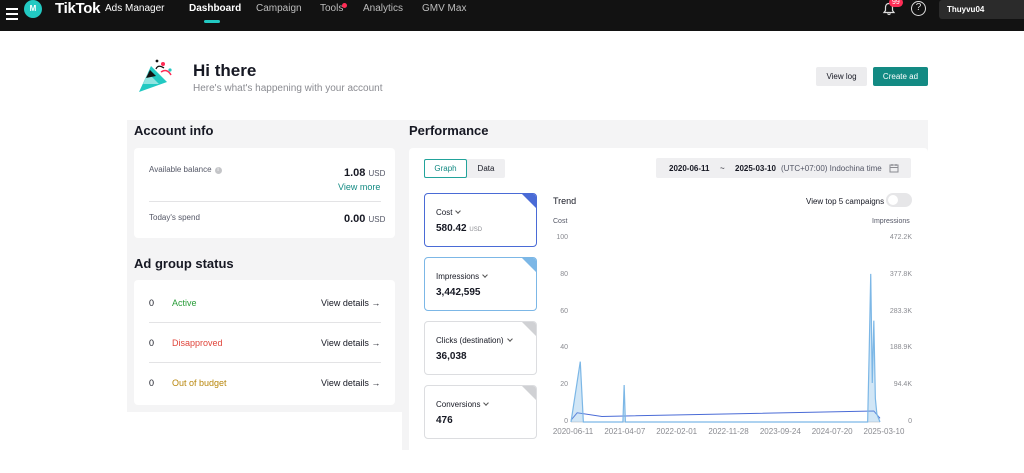  What do you see at coordinates (135, 8) in the screenshot?
I see `ads-manager-label: Ads Manager` at bounding box center [135, 8].